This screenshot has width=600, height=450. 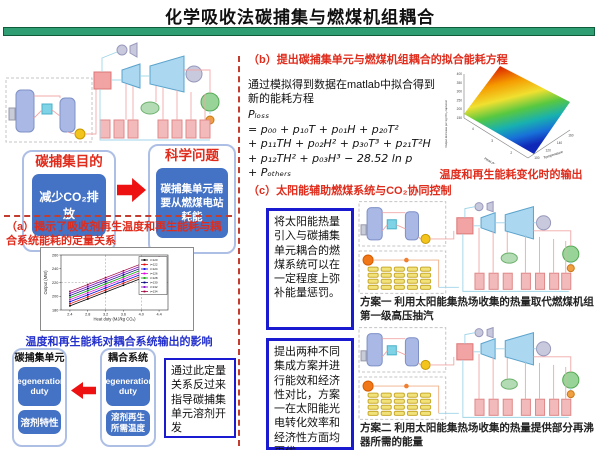 I want to click on solar-field, so click(x=408, y=398).